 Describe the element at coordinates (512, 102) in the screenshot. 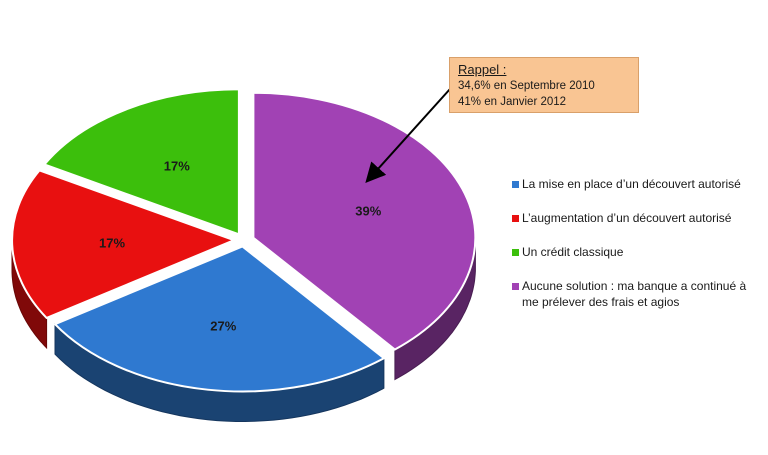

I see `annotation-line-2: 41% en Janvier 2012` at that location.